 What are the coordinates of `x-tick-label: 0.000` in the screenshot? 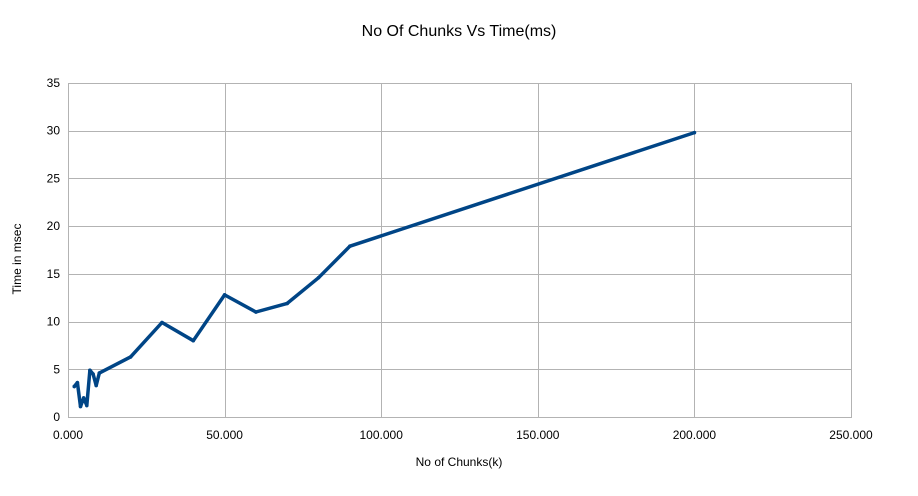 It's located at (68, 435).